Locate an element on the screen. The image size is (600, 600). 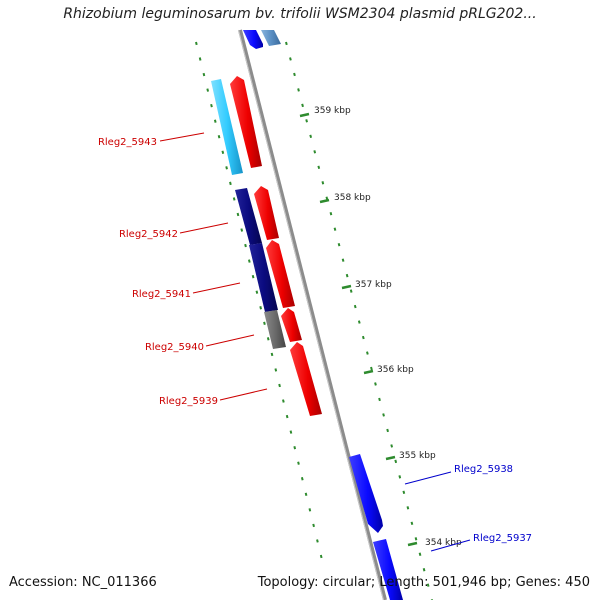
cog-bar-cyan is located at coordinates (227, 127).